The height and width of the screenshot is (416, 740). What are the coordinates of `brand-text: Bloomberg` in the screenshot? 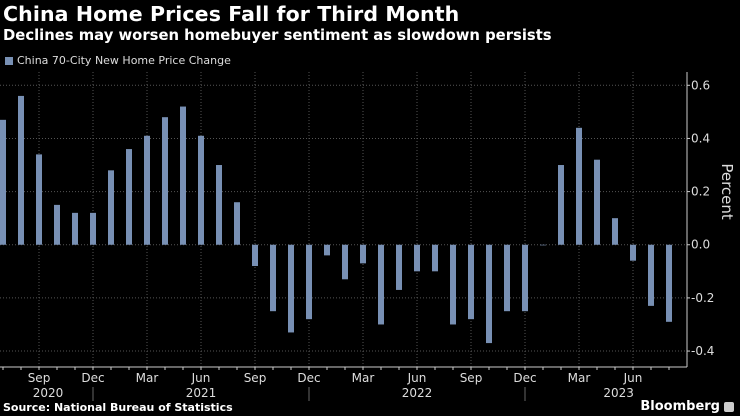 It's located at (680, 406).